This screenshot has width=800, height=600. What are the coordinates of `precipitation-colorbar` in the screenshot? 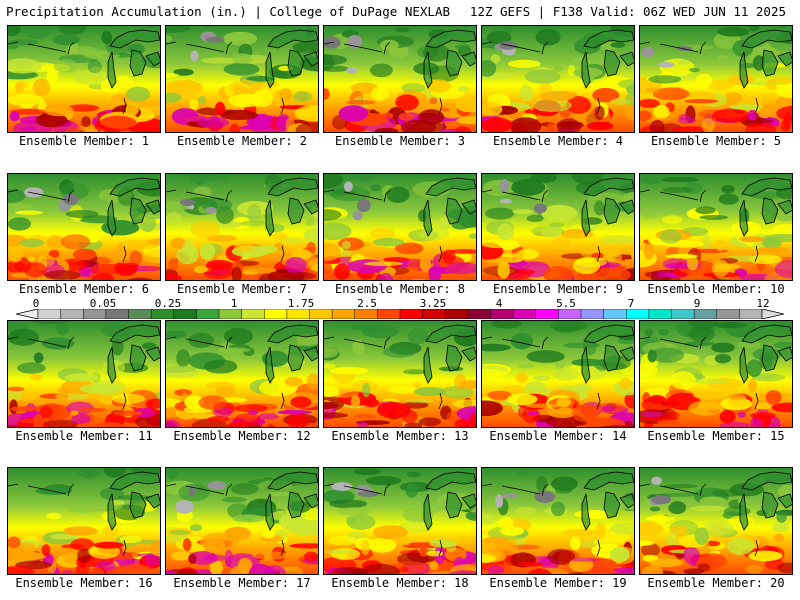 It's located at (400, 314).